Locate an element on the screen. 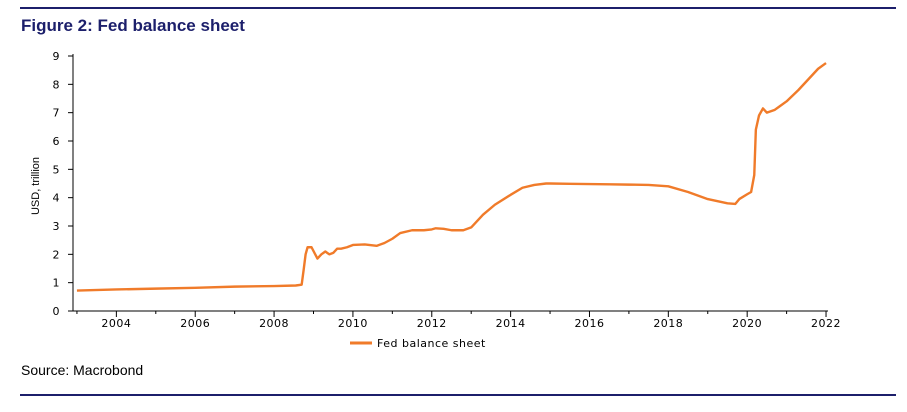 This screenshot has width=907, height=412. x-tick-label: 2016 is located at coordinates (589, 323).